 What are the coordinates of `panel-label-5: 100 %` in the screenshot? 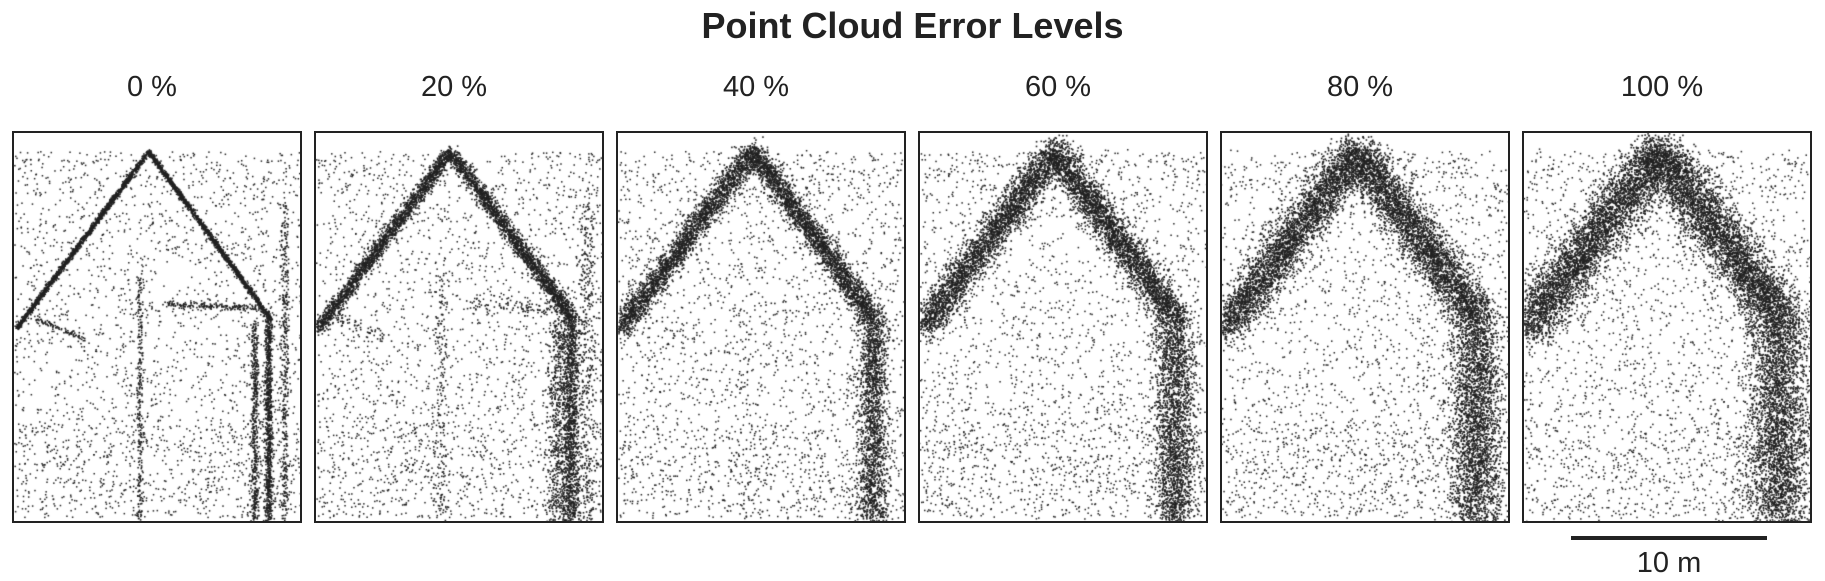 It's located at (1662, 87).